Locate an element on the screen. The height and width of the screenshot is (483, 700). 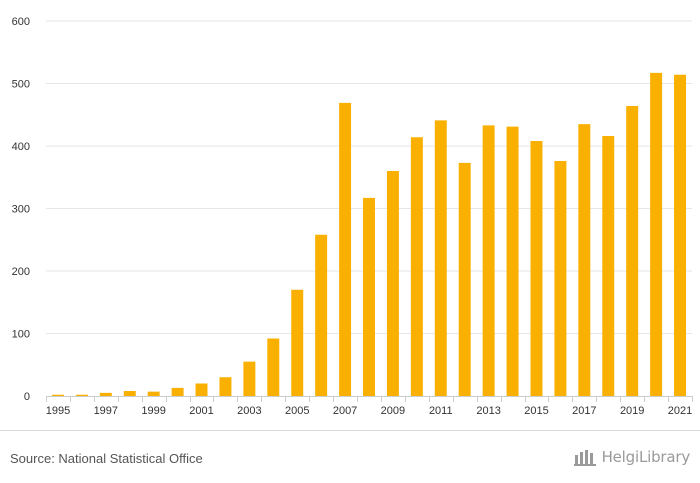
x-tick-label: 2007 is located at coordinates (345, 411).